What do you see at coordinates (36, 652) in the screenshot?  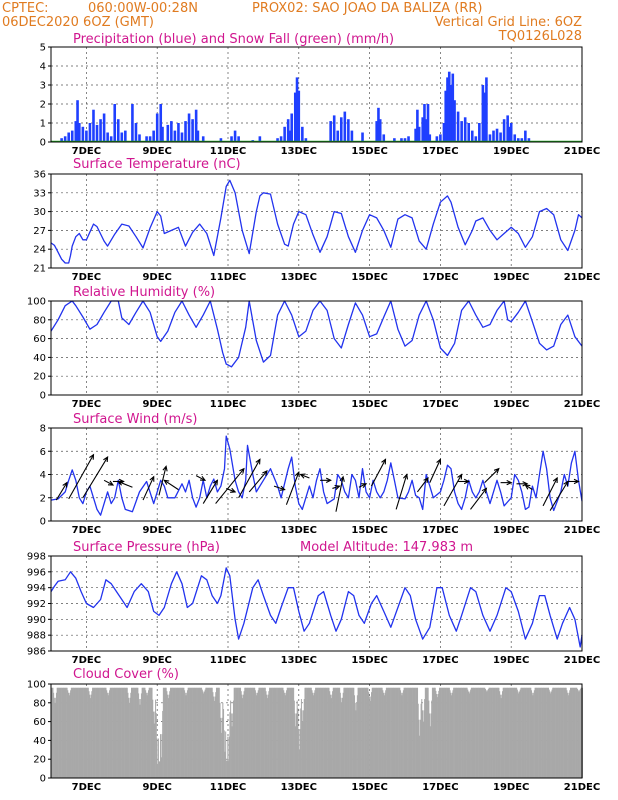 I see `pressure-y-tick-label: 986` at bounding box center [36, 652].